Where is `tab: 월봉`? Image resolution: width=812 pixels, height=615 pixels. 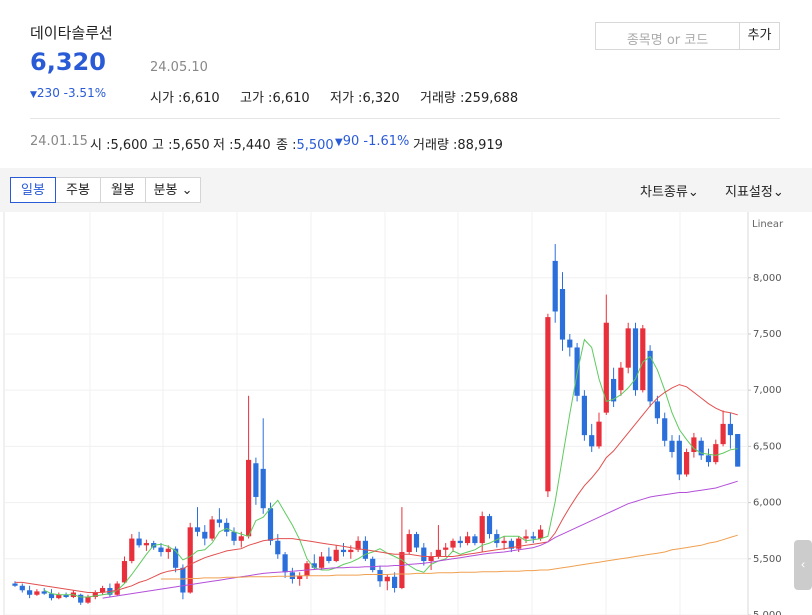 tab: 월봉 is located at coordinates (123, 190).